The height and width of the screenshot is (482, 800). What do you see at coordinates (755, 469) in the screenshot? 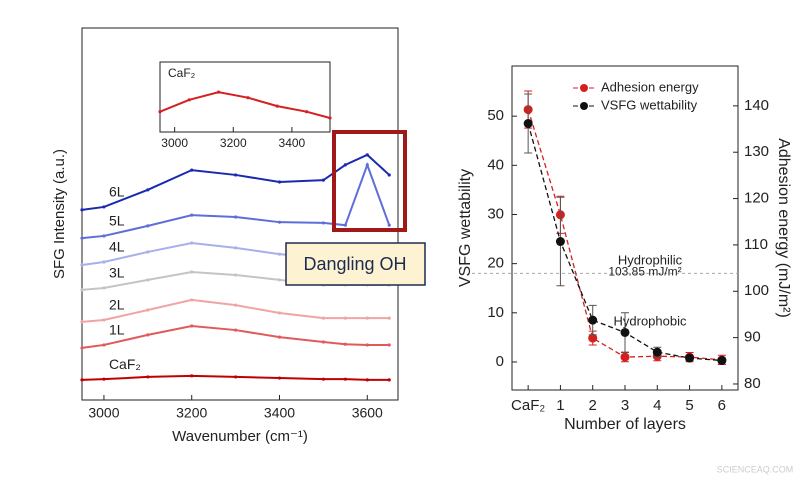
I see `watermark: SCIENCEAQ.COM` at bounding box center [755, 469].